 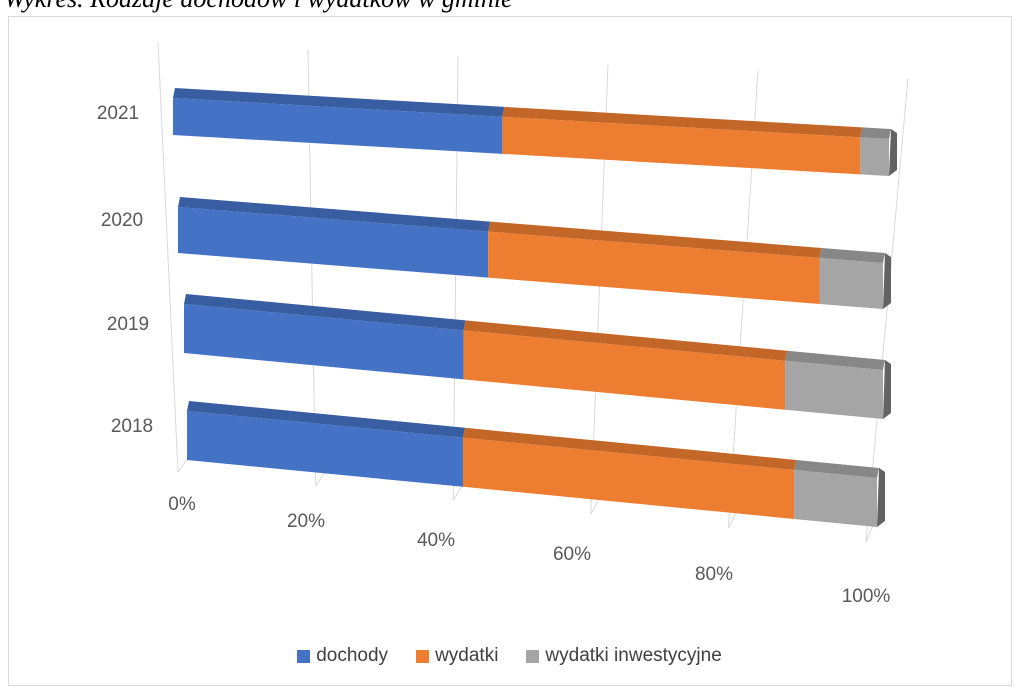 What do you see at coordinates (714, 574) in the screenshot?
I see `tick-label-80pct: 80%` at bounding box center [714, 574].